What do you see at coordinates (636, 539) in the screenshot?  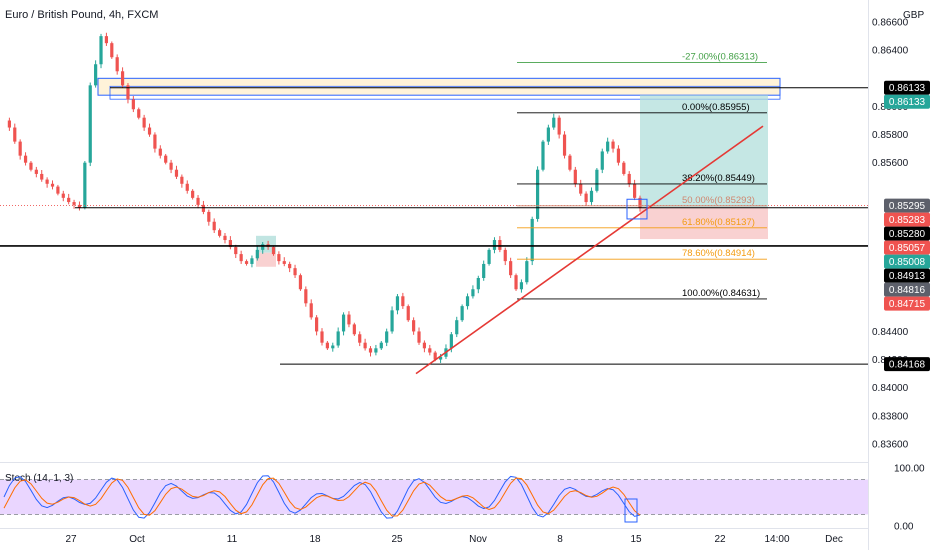 I see `x-tick-label: 15` at bounding box center [636, 539].